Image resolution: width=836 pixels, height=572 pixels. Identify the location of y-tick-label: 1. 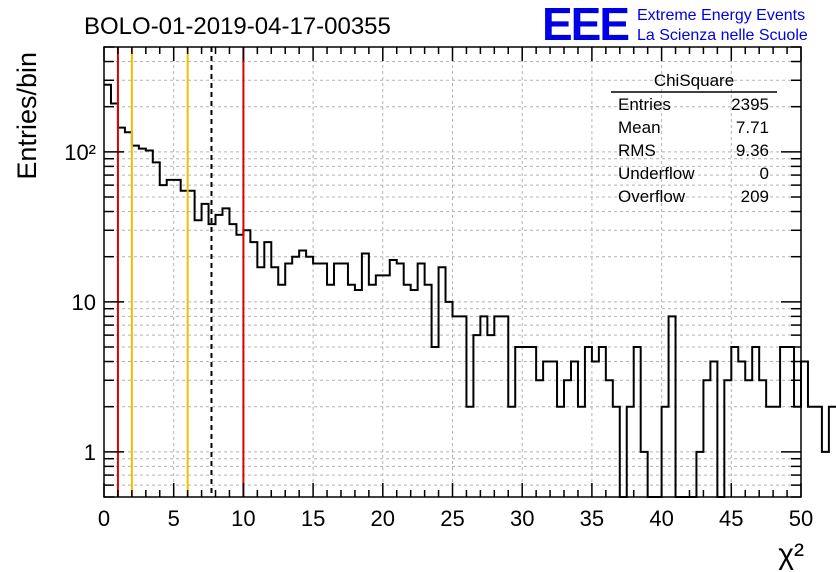
(90, 452).